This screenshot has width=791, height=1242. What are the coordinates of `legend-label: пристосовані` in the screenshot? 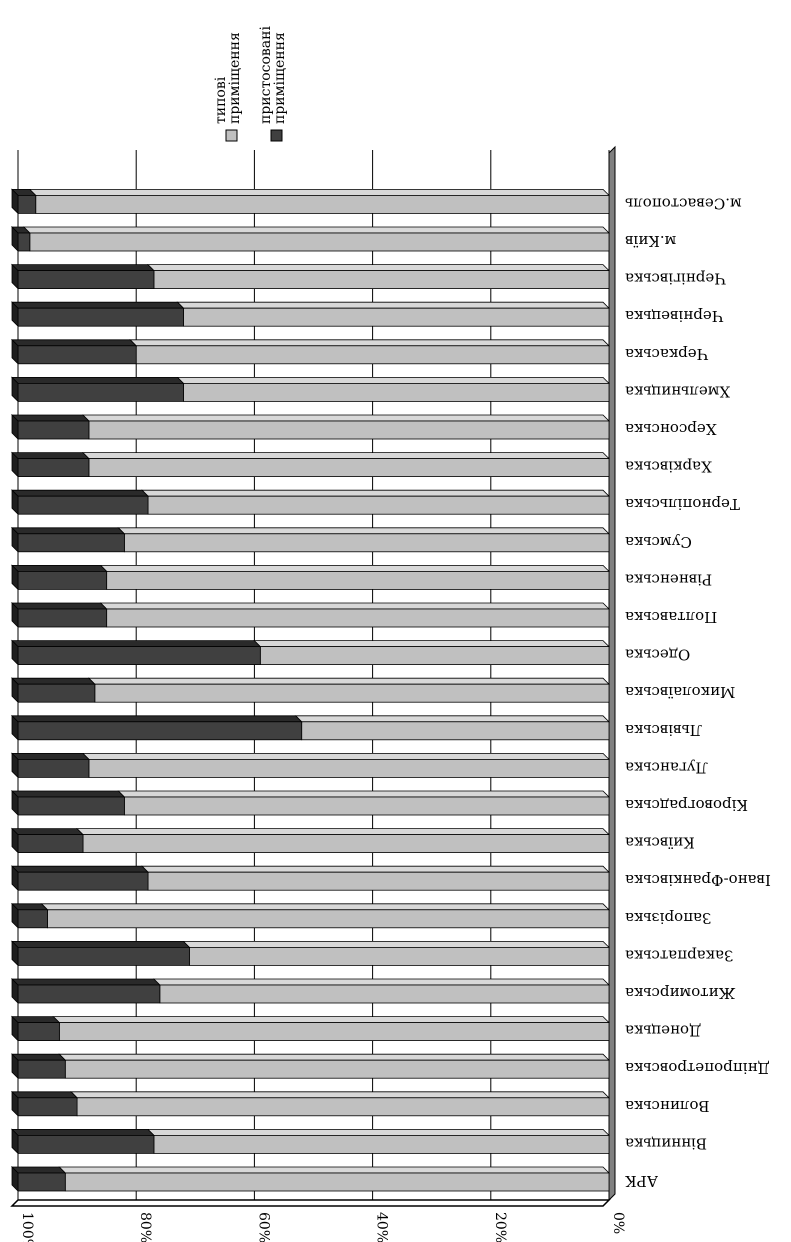 It's located at (266, 75).